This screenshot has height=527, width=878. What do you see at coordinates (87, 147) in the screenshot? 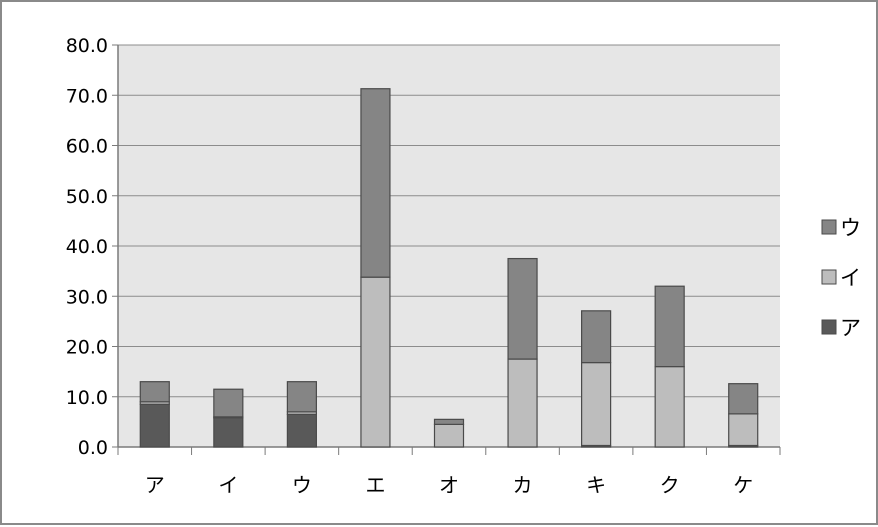
I see `y-tick-label: 60.0` at bounding box center [87, 147].